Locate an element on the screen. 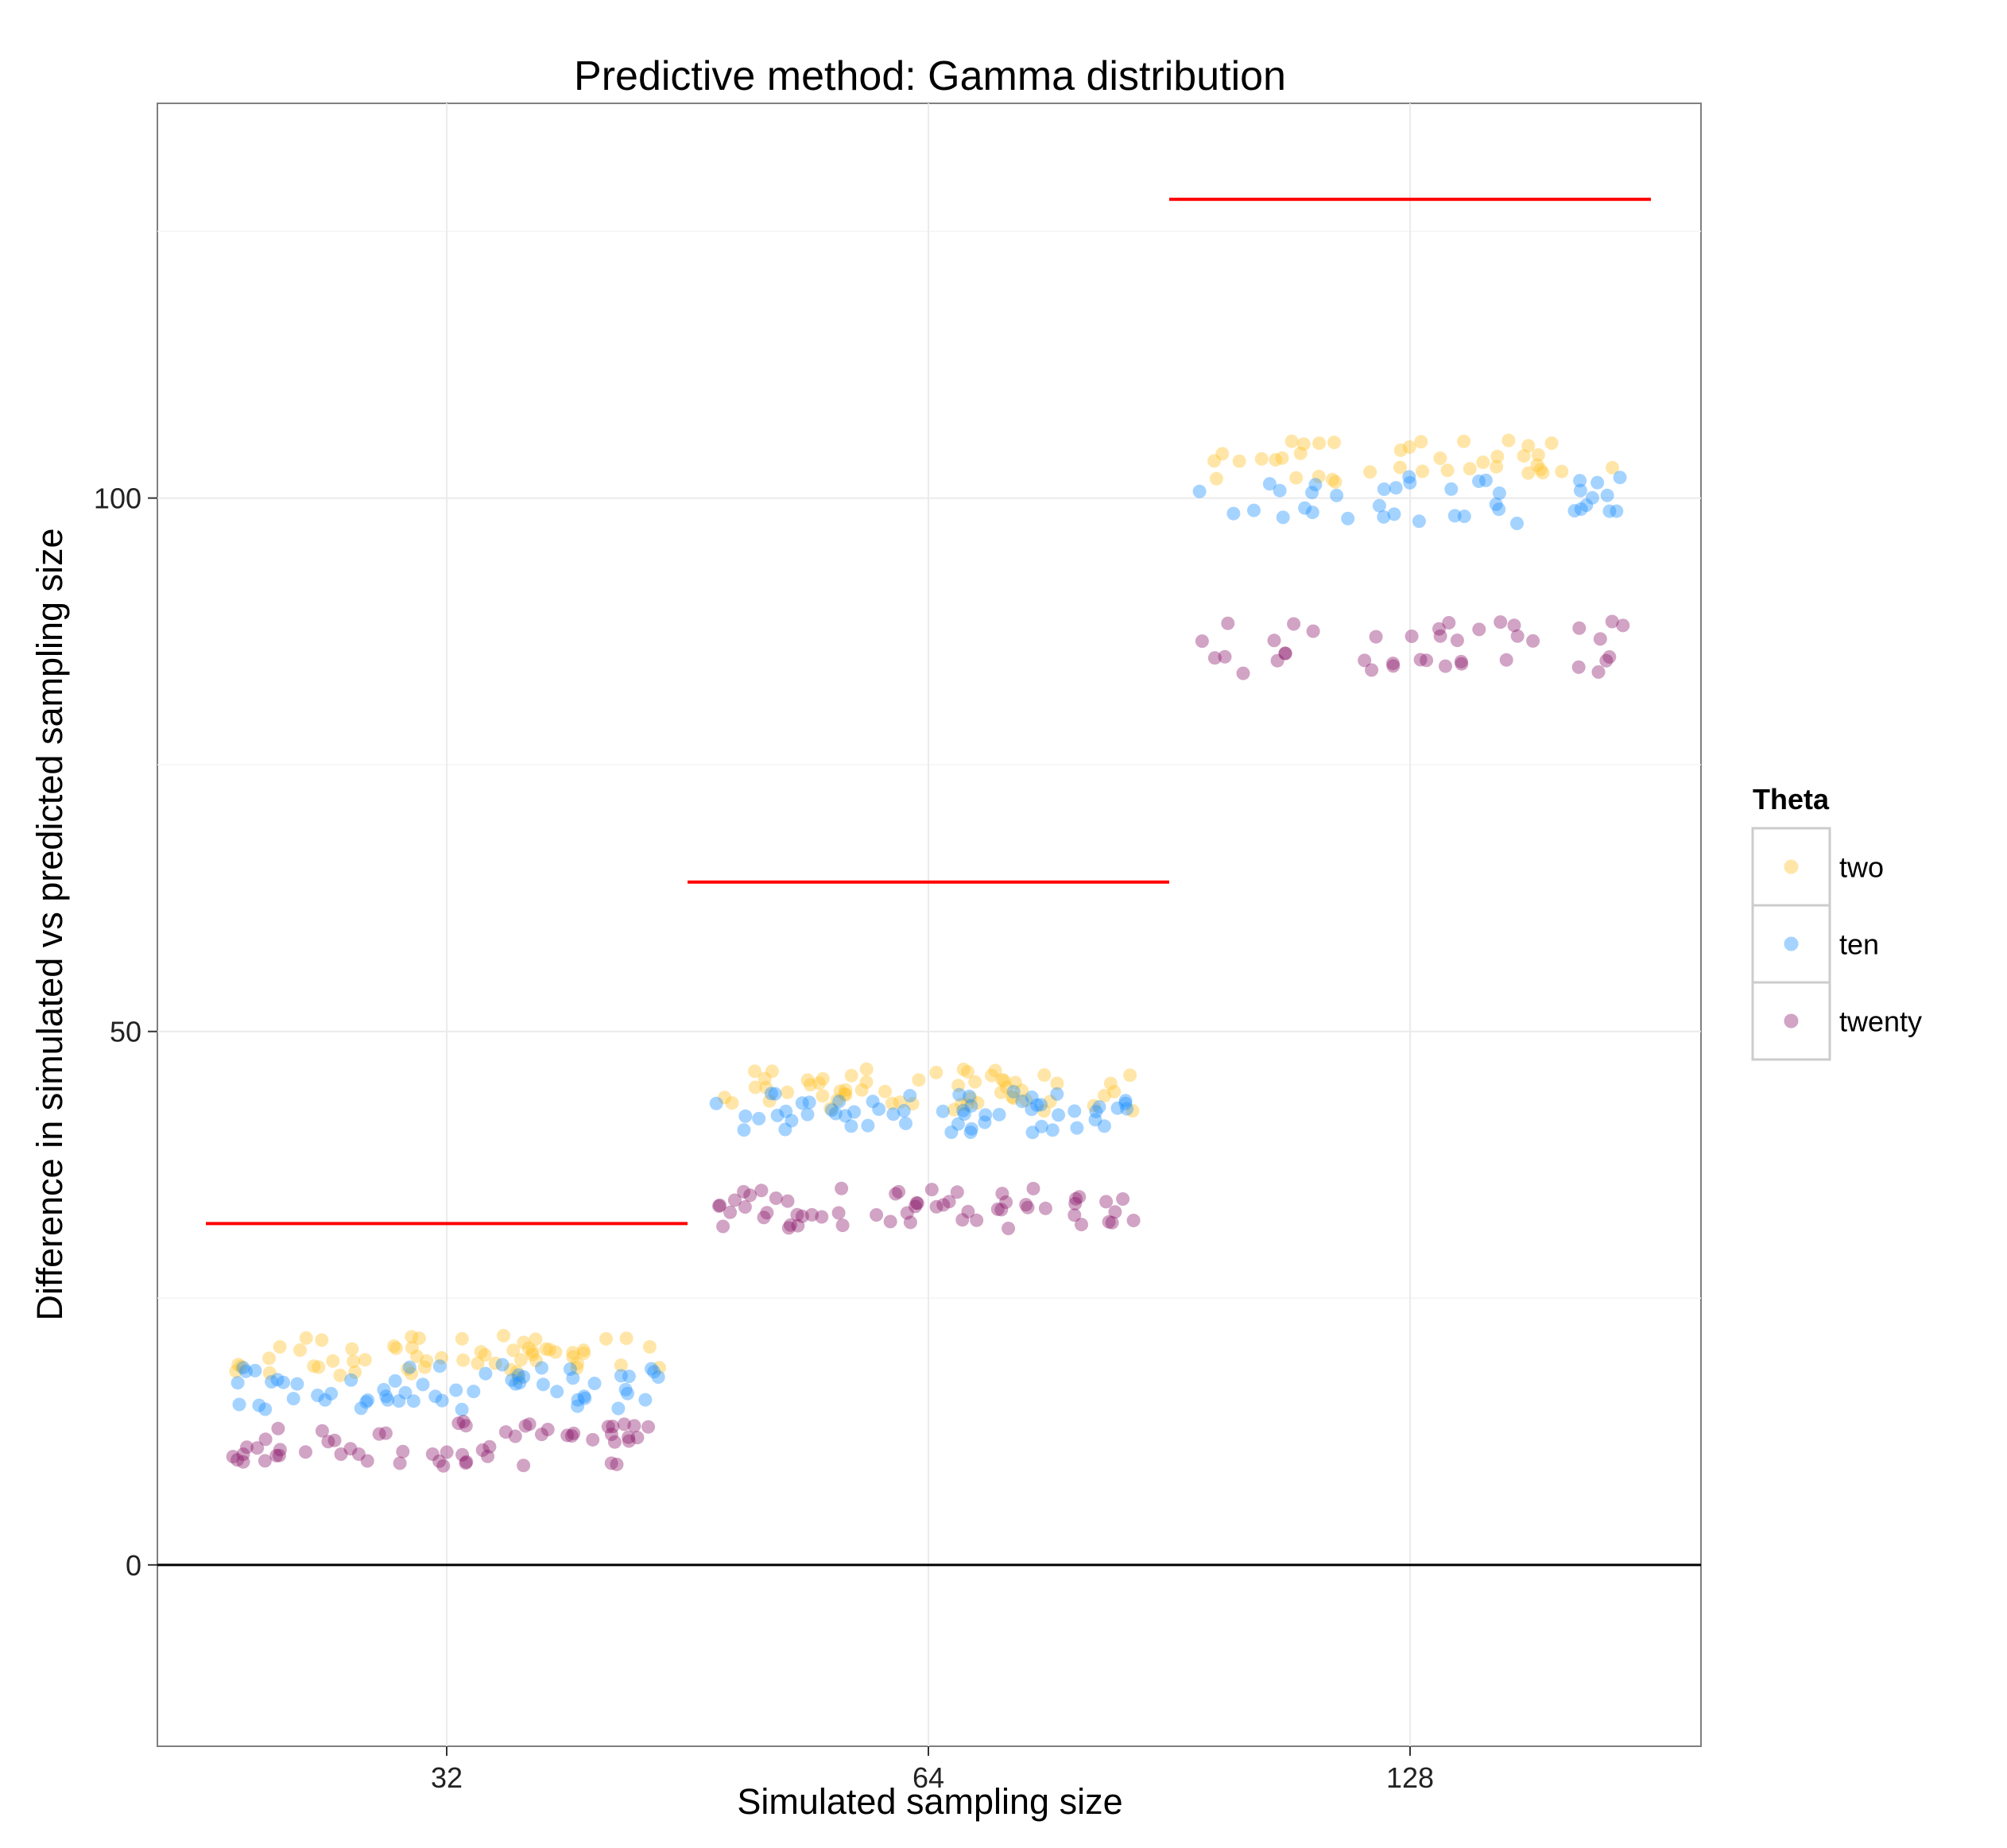 This screenshot has height=1848, width=2007. y-axis-ticks: 0 50 100 is located at coordinates (126, 1032).